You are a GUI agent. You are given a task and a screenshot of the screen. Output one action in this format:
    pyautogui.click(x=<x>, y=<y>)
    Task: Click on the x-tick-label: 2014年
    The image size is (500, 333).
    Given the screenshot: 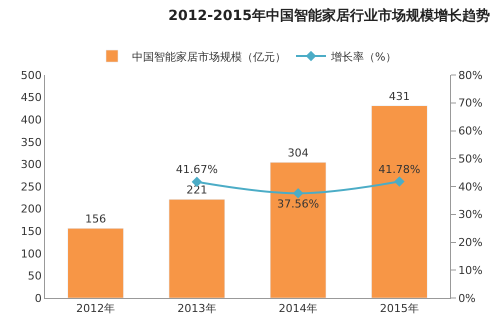 What is the action you would take?
    pyautogui.click(x=298, y=309)
    